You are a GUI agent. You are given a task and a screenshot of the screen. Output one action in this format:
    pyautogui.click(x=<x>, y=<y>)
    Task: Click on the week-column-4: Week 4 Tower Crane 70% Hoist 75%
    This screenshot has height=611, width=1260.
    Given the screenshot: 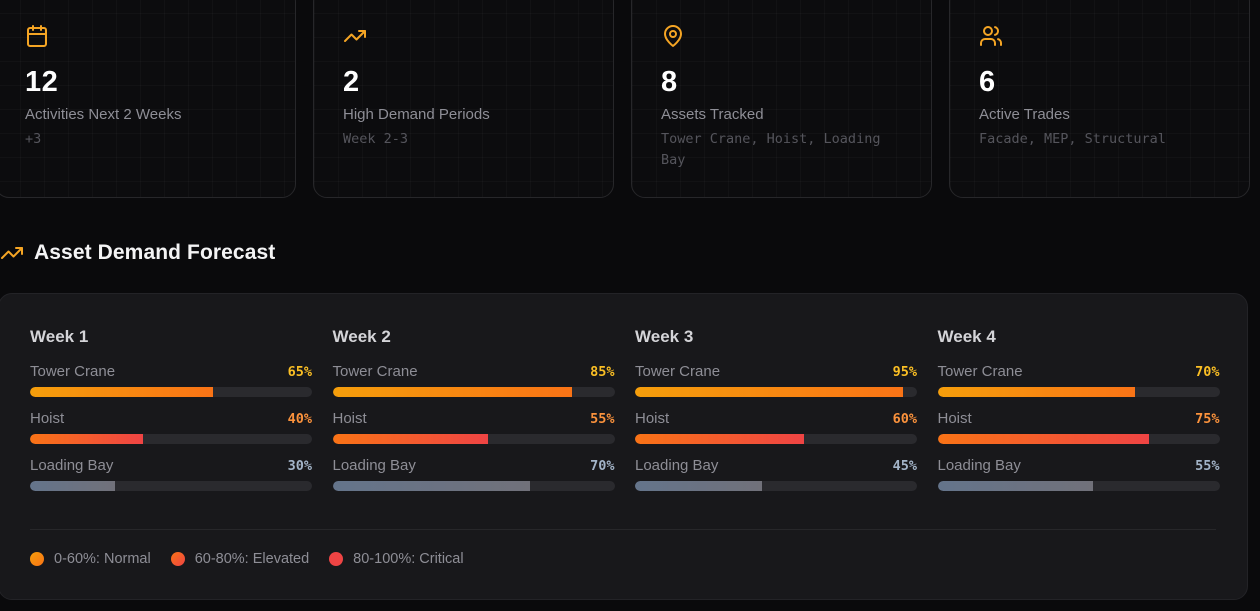 What is the action you would take?
    pyautogui.click(x=1078, y=415)
    